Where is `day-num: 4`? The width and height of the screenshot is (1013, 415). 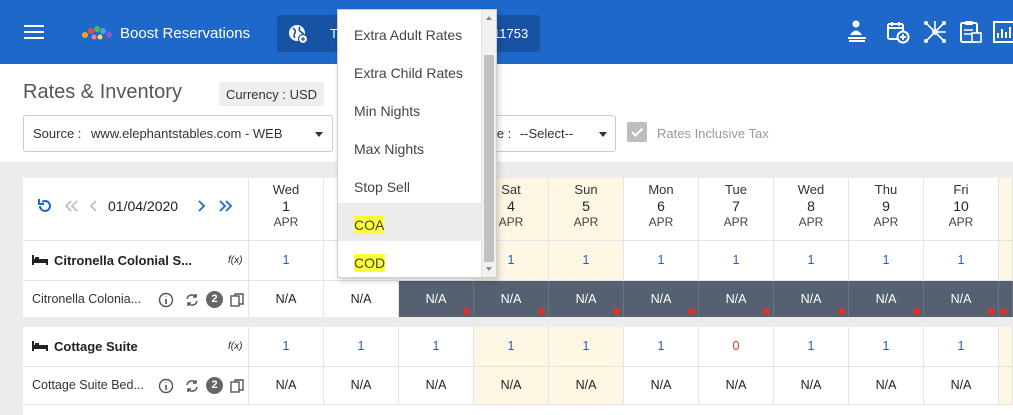 day-num: 4 is located at coordinates (511, 206).